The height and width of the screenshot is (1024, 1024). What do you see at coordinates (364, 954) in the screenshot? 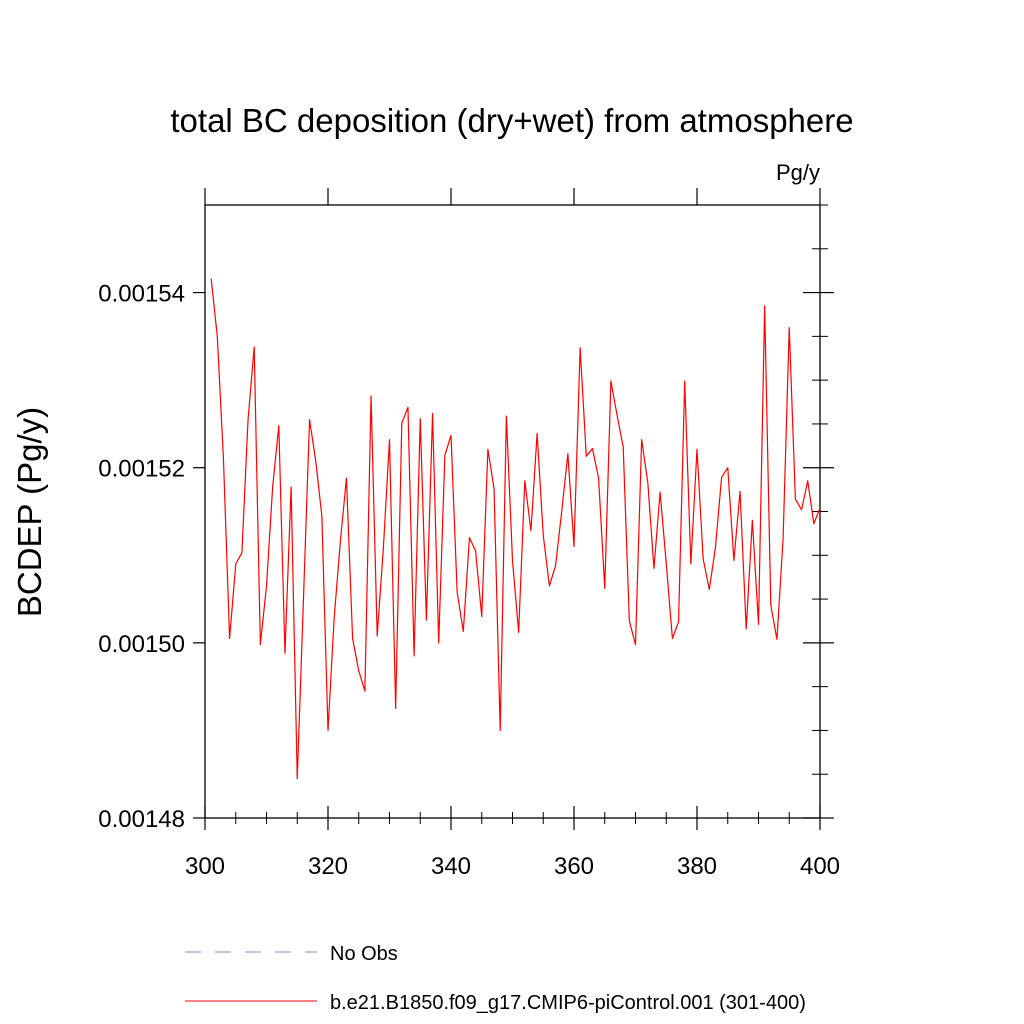
I see `legend-label-no-obs: No Obs` at bounding box center [364, 954].